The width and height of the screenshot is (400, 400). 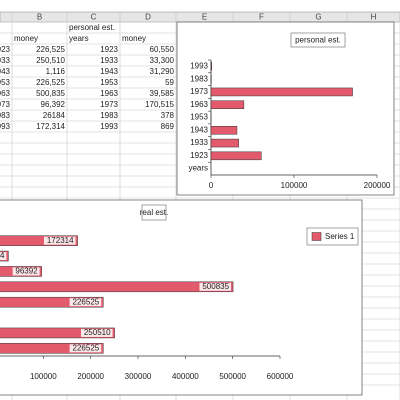 I want to click on x-tick-label: 0, so click(x=211, y=185).